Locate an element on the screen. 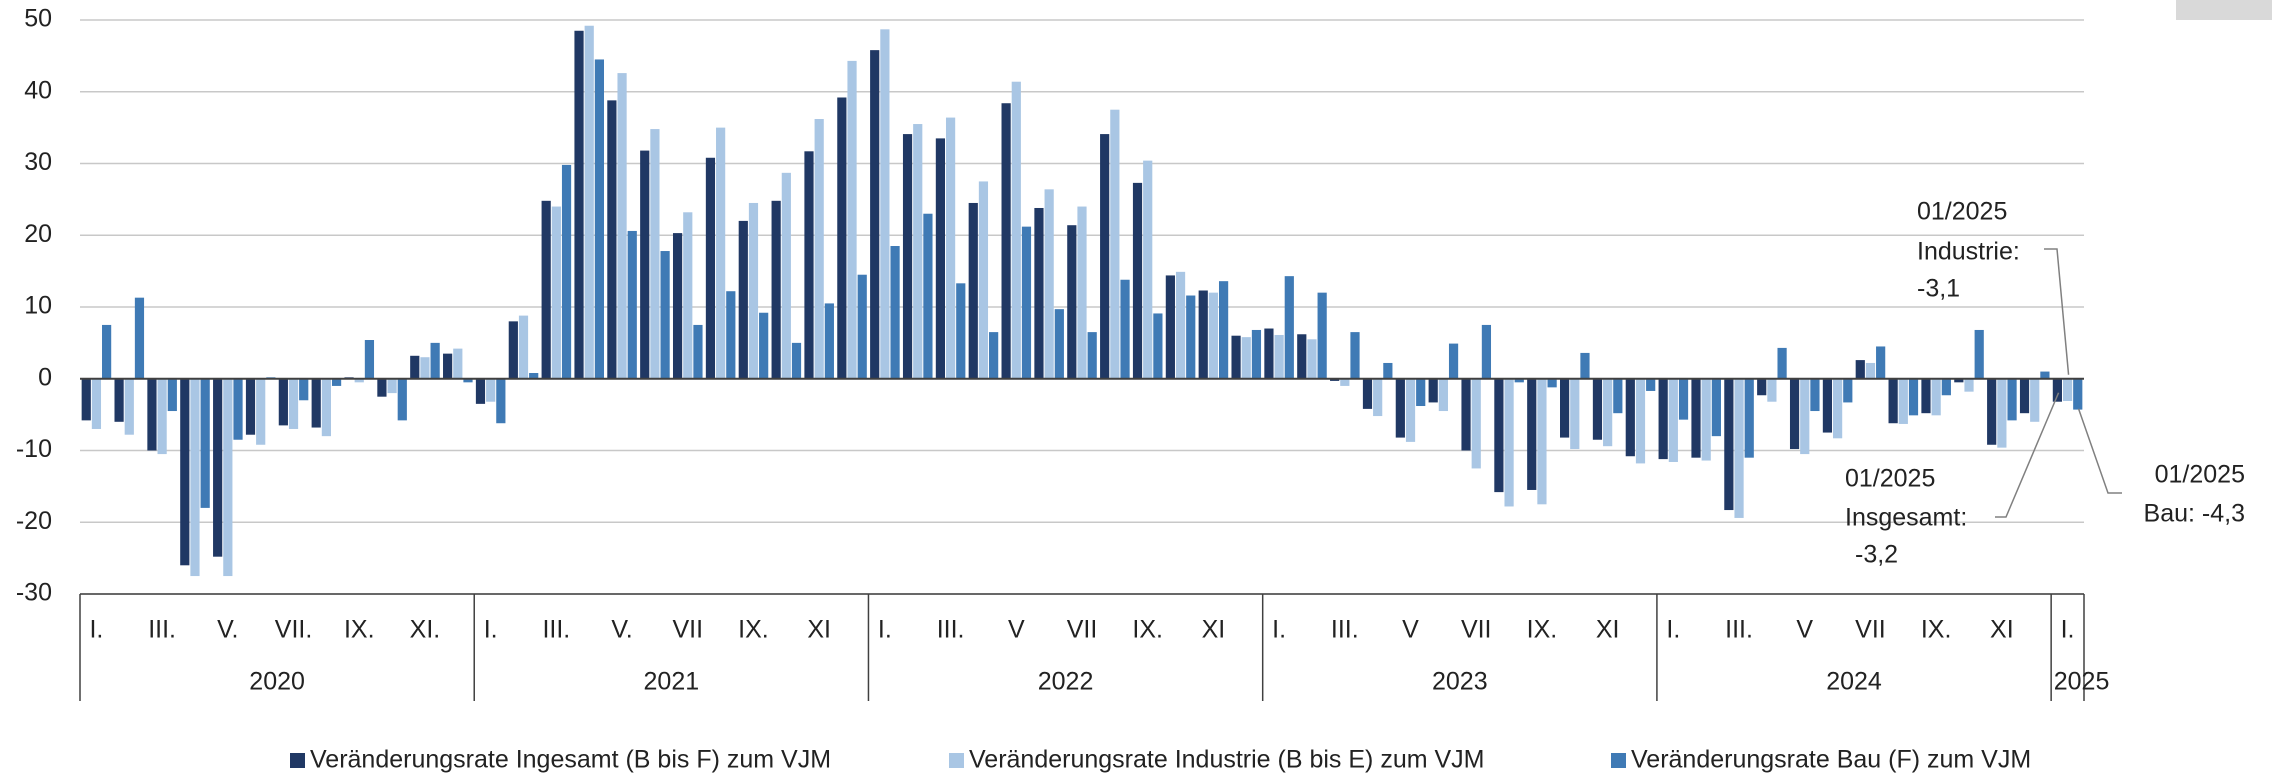  y-tick-label: 50 is located at coordinates (38, 19).